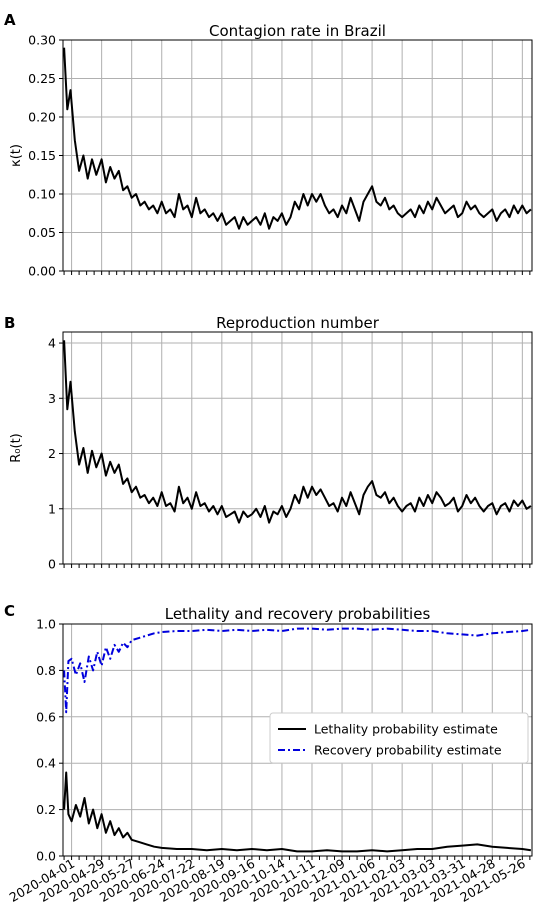  Describe the element at coordinates (42, 232) in the screenshot. I see `y-tick-label: 0.05` at that location.